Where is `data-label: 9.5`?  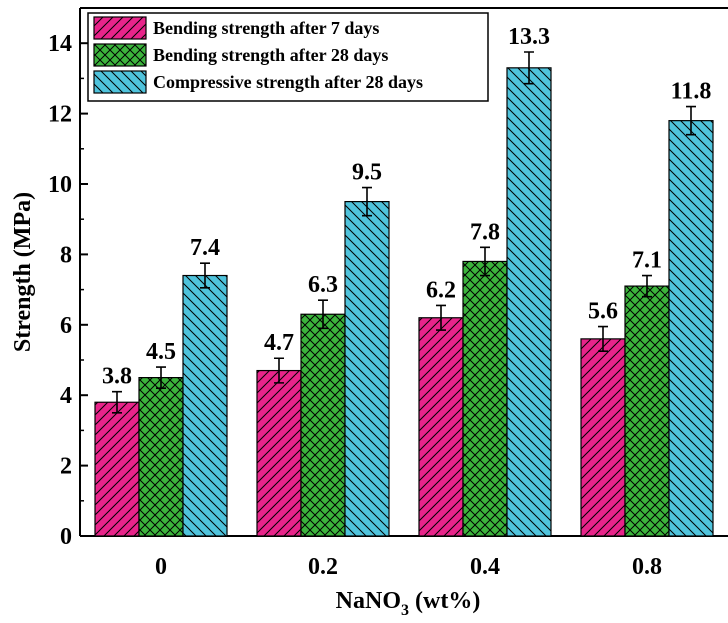
data-label: 9.5 is located at coordinates (367, 173).